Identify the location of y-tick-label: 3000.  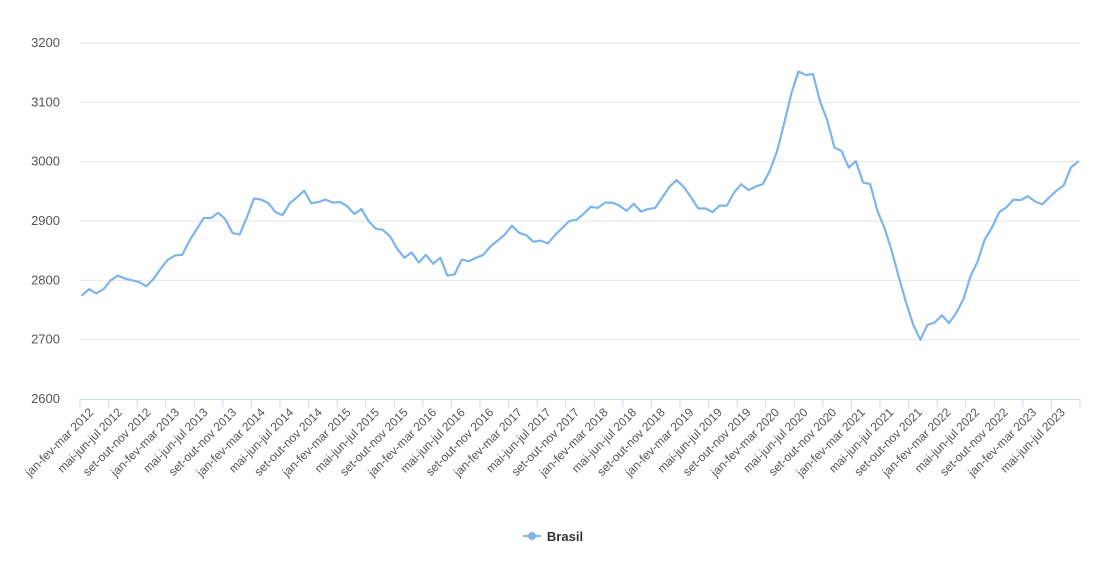
(45, 161).